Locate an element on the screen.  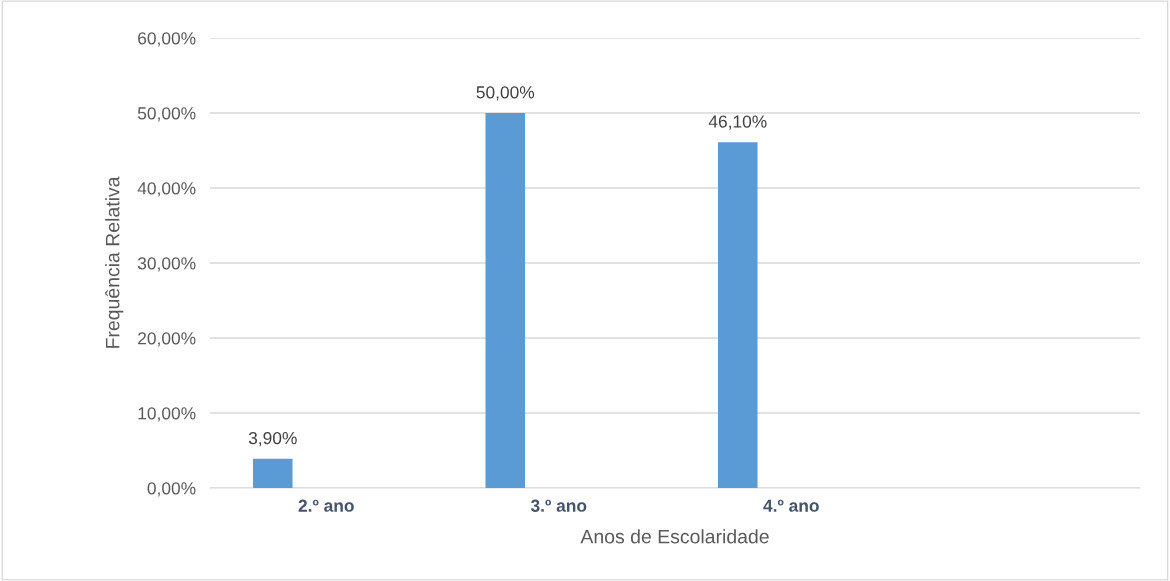
data-label: 3,90% is located at coordinates (272, 439).